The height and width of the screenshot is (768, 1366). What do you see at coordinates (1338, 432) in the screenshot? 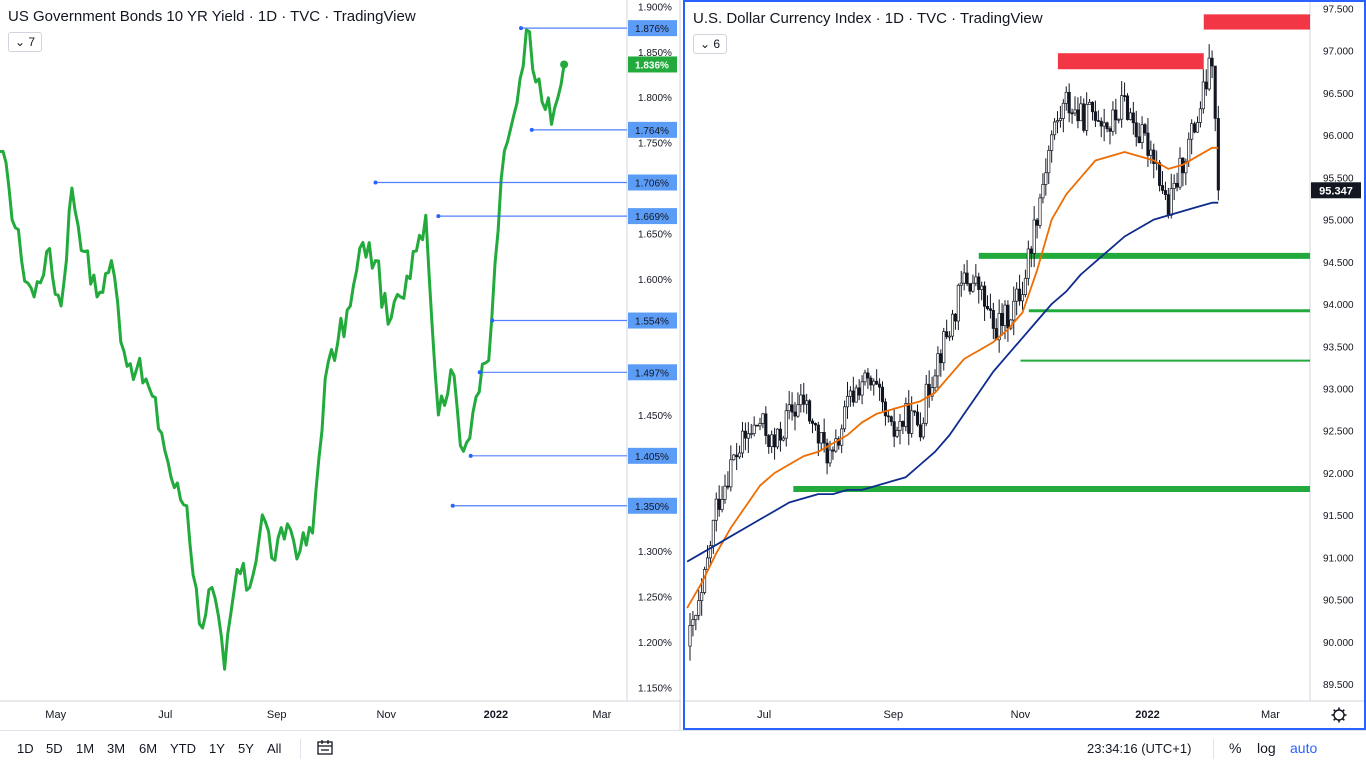
I see `y-tick-label: 92.500` at bounding box center [1338, 432].